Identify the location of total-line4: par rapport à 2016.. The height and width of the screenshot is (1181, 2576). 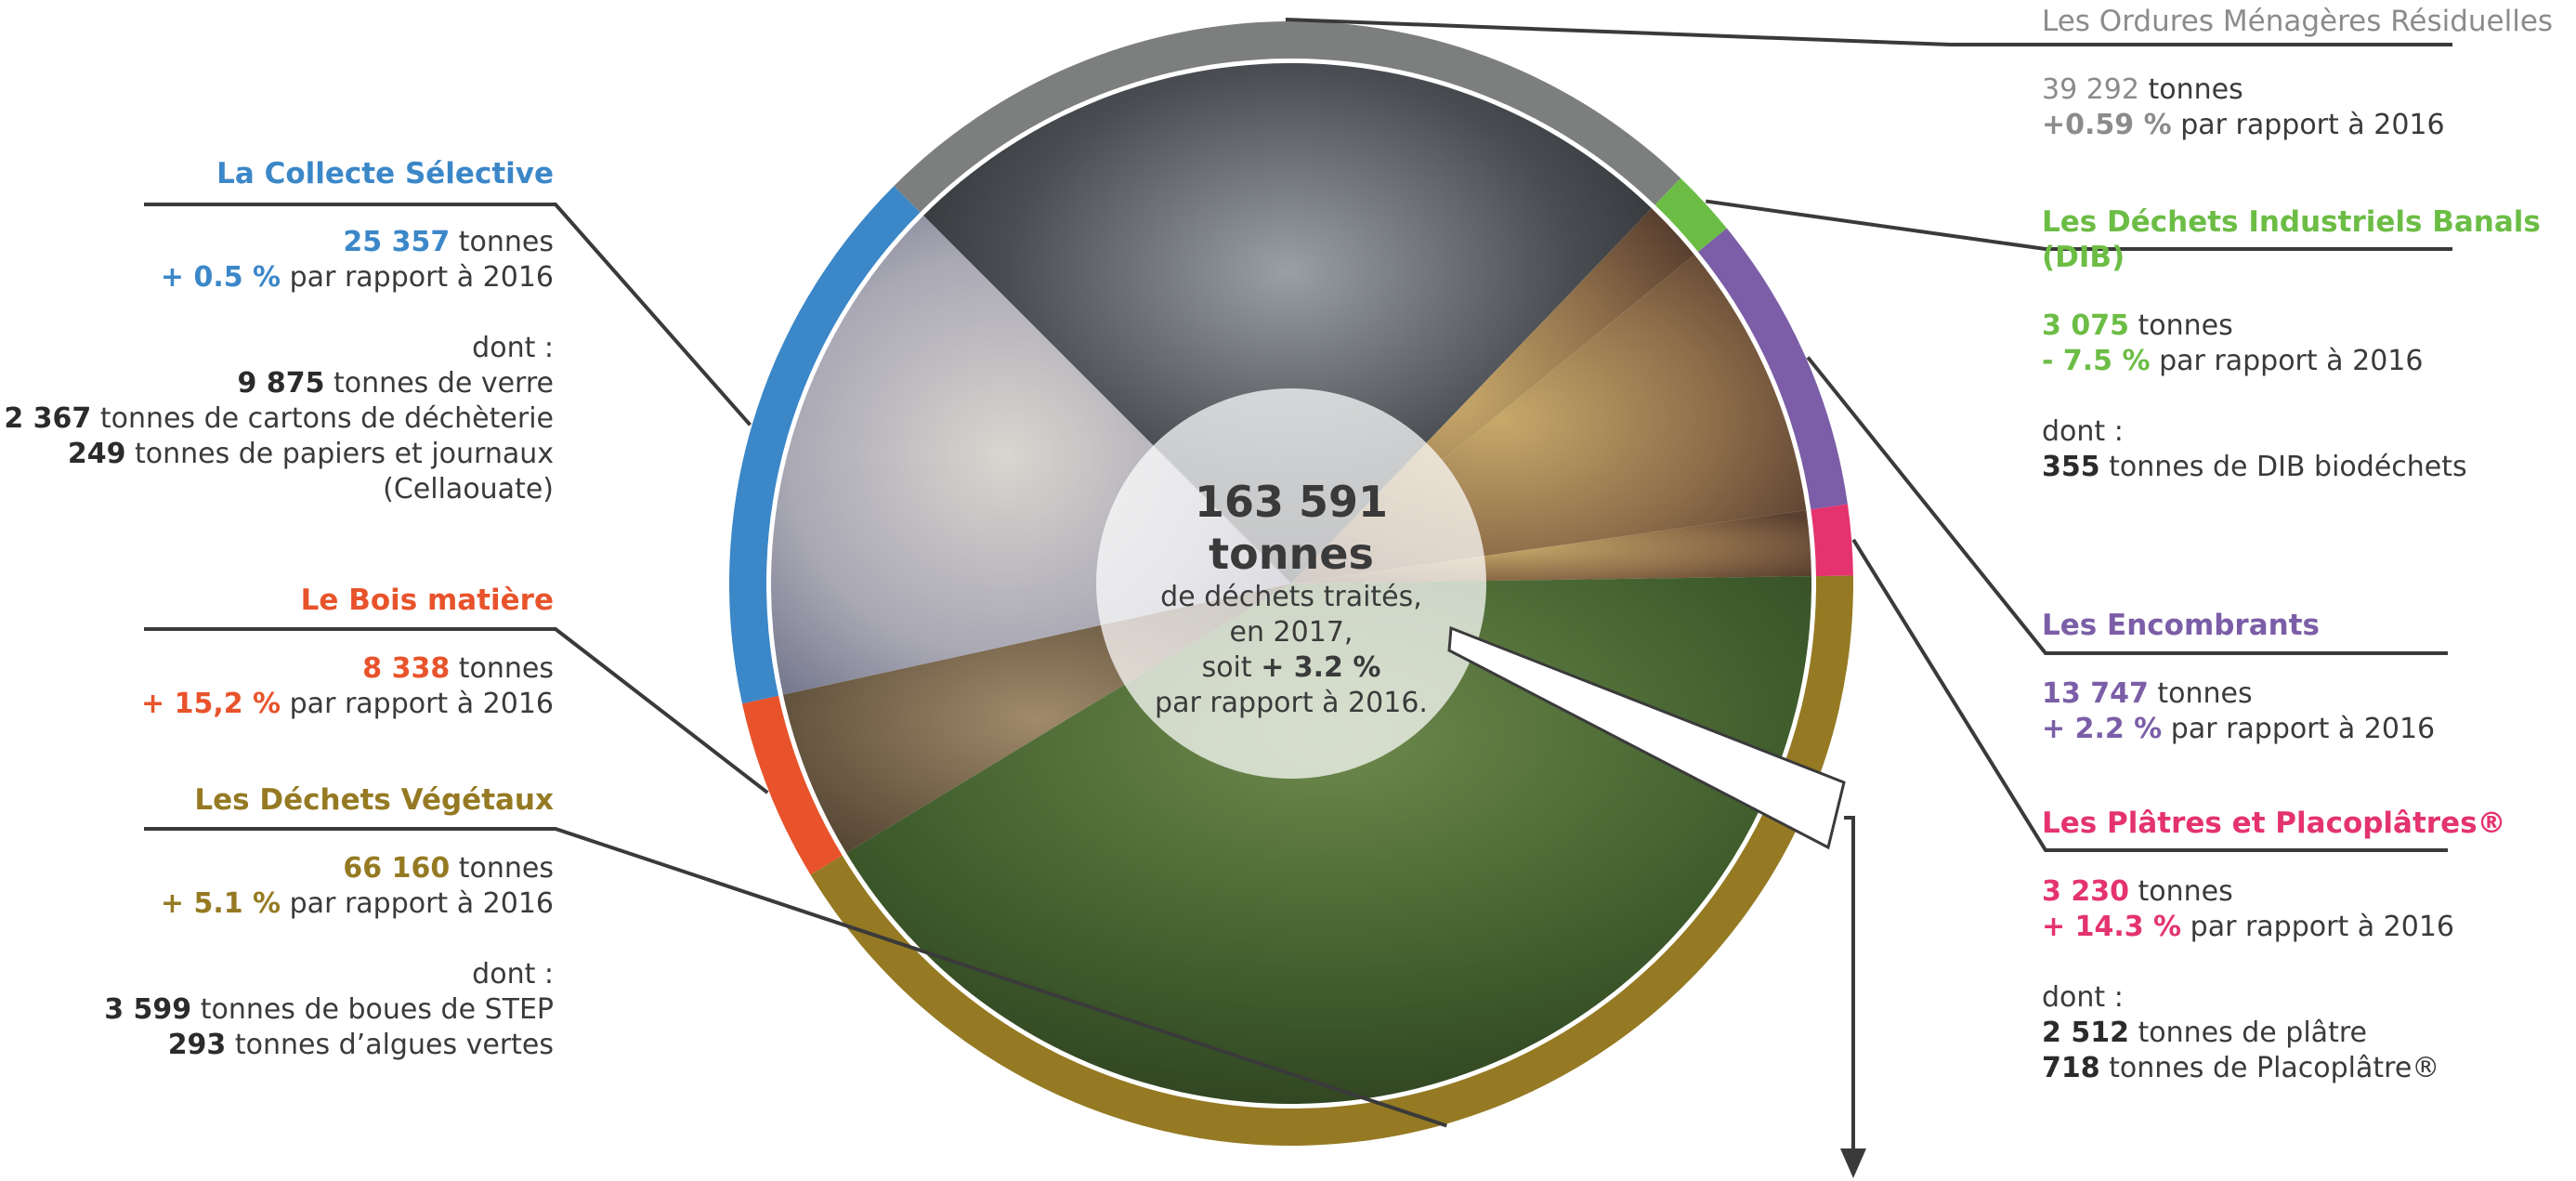
(1291, 703).